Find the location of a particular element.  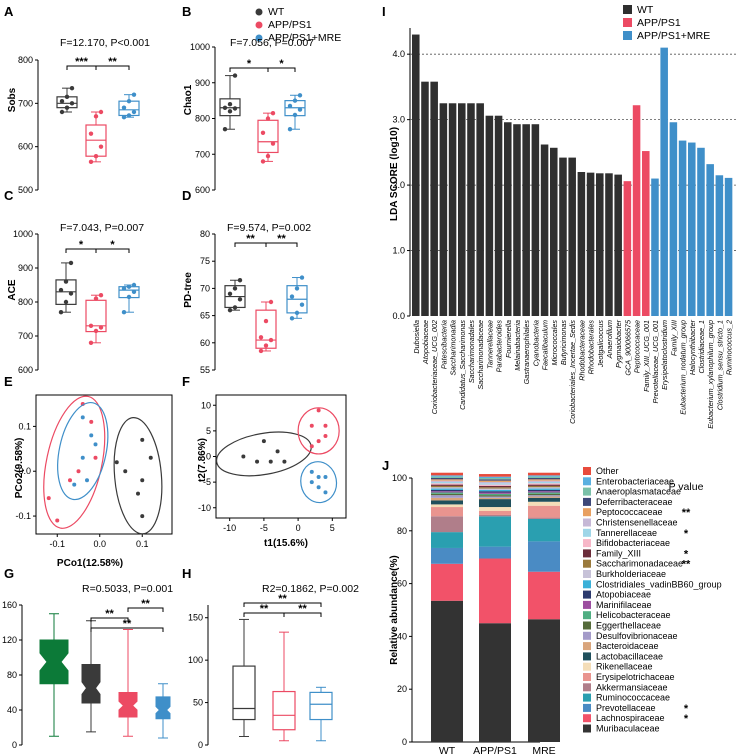

panel-d-stat: F=9.574, P=0.002 is located at coordinates (269, 228).